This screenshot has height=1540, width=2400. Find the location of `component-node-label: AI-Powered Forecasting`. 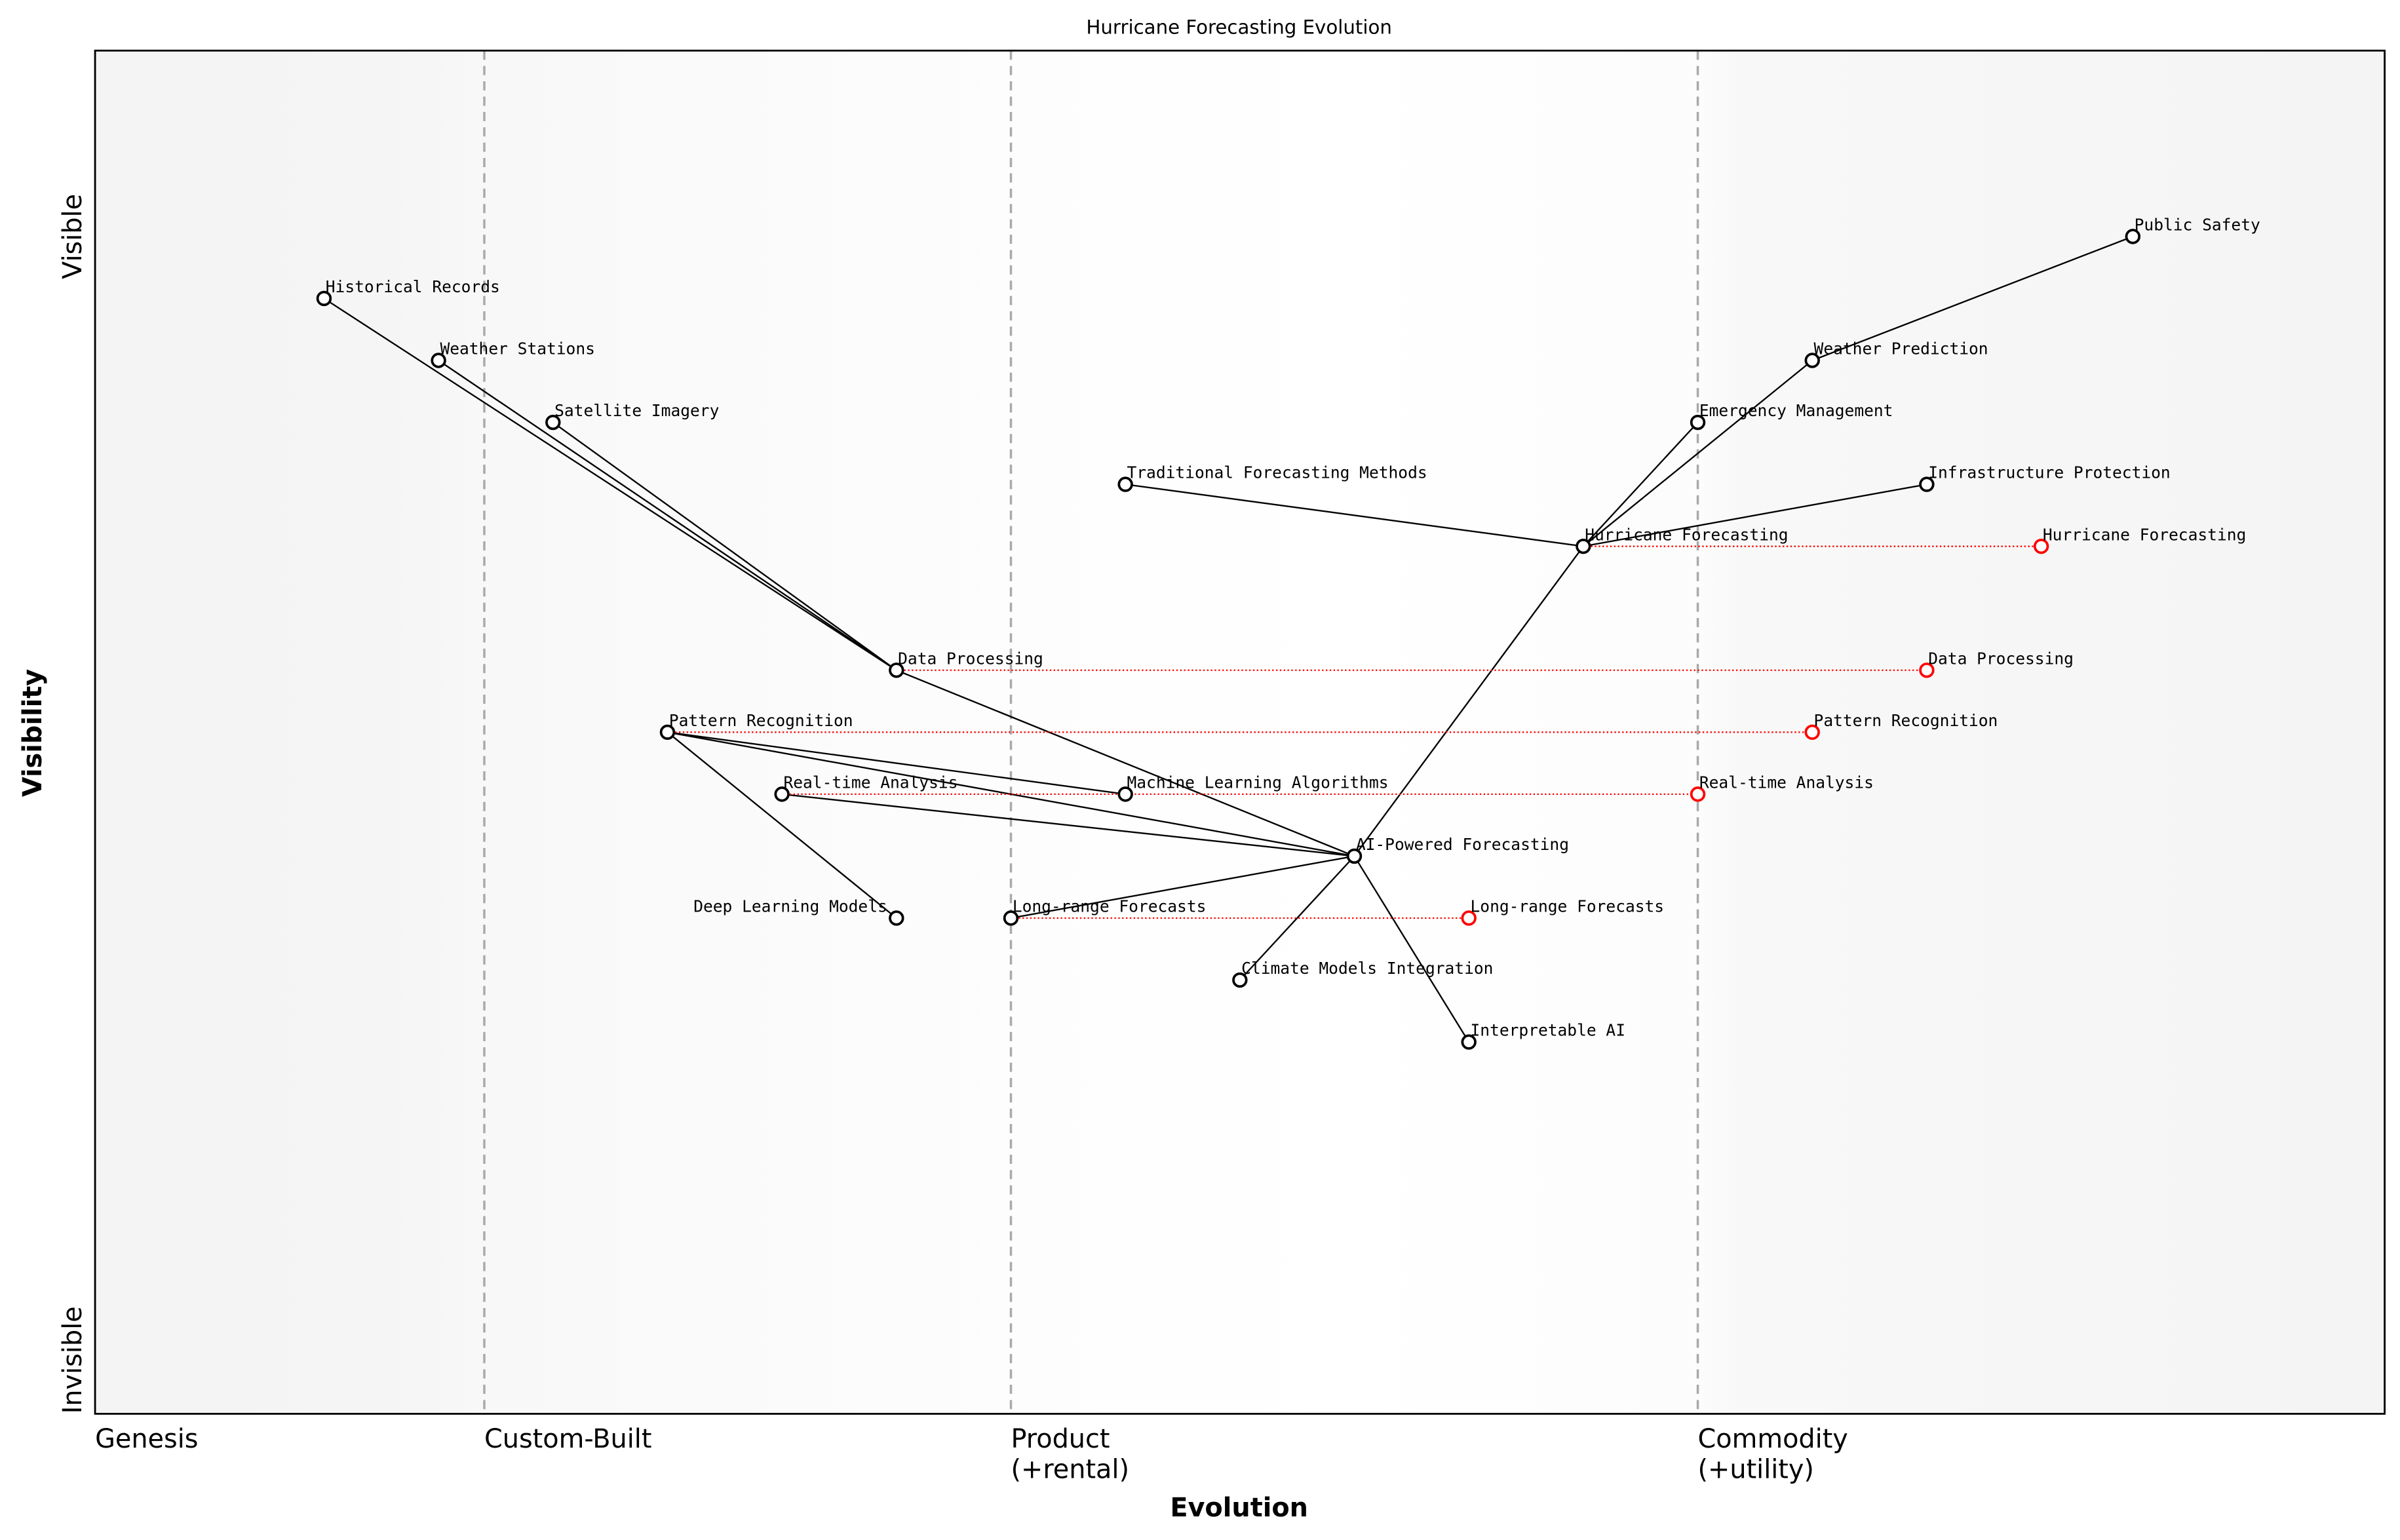

component-node-label: AI-Powered Forecasting is located at coordinates (1462, 844).